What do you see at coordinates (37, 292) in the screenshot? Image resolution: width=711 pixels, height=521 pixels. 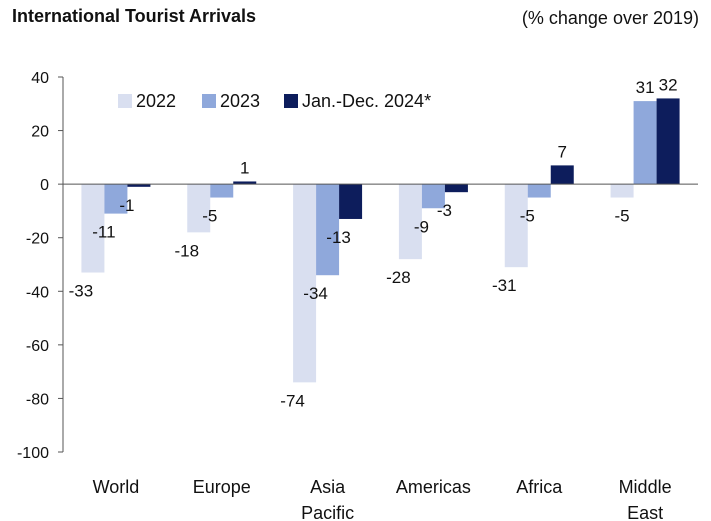 I see `y-tick-label: -40` at bounding box center [37, 292].